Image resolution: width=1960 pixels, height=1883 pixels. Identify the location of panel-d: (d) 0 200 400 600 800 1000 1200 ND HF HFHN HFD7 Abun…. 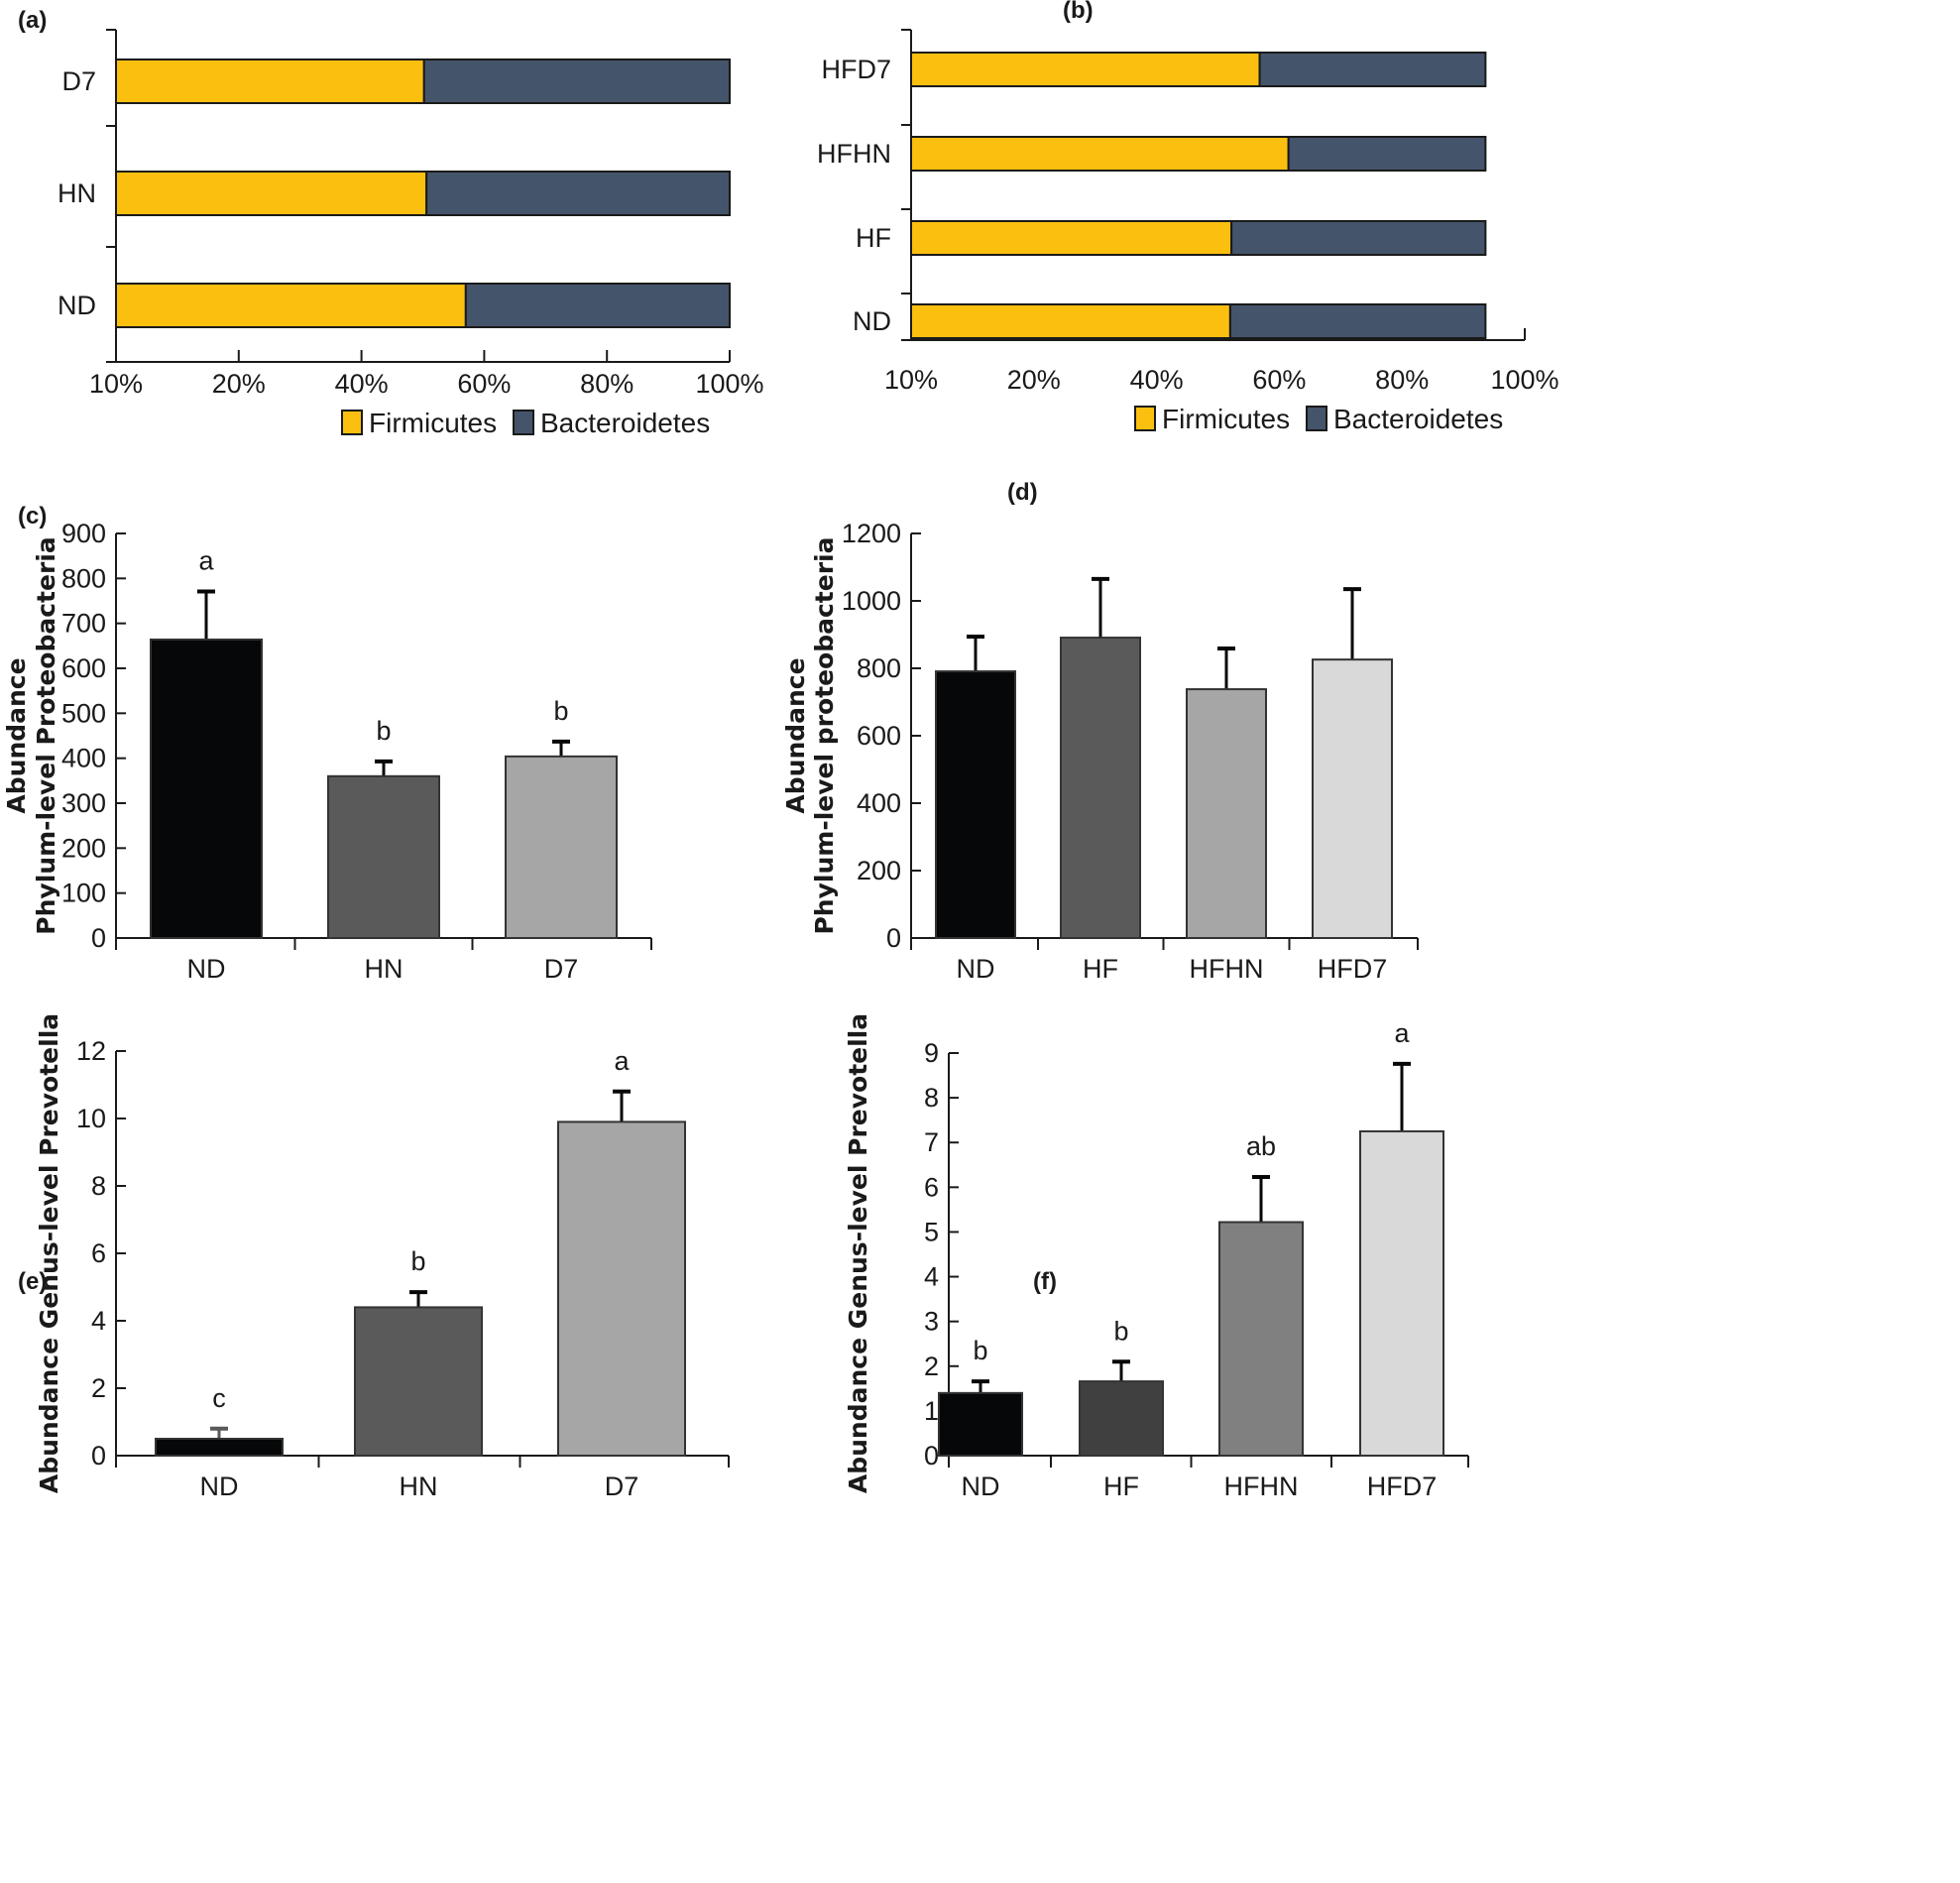
(1100, 731).